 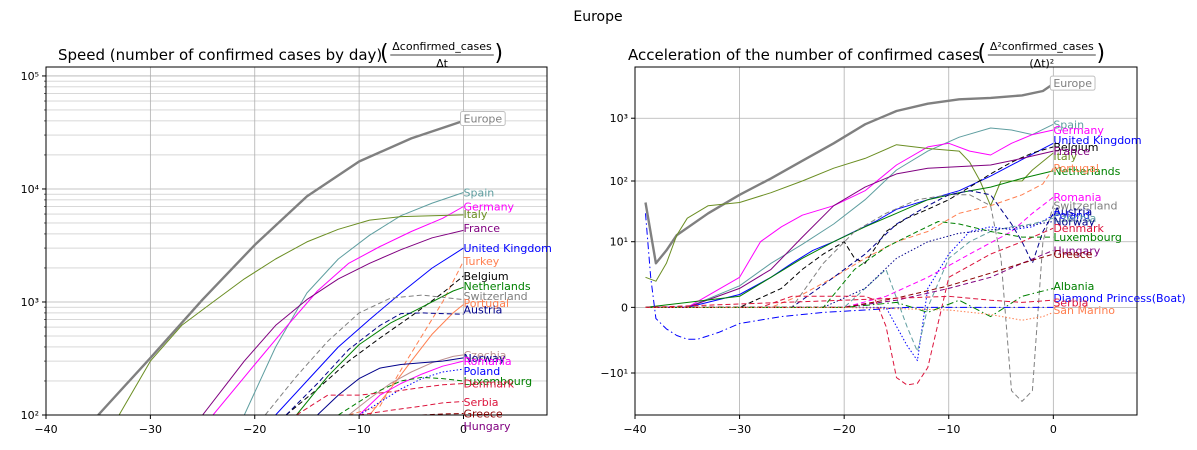 I want to click on series-line-france, so click(x=333, y=322).